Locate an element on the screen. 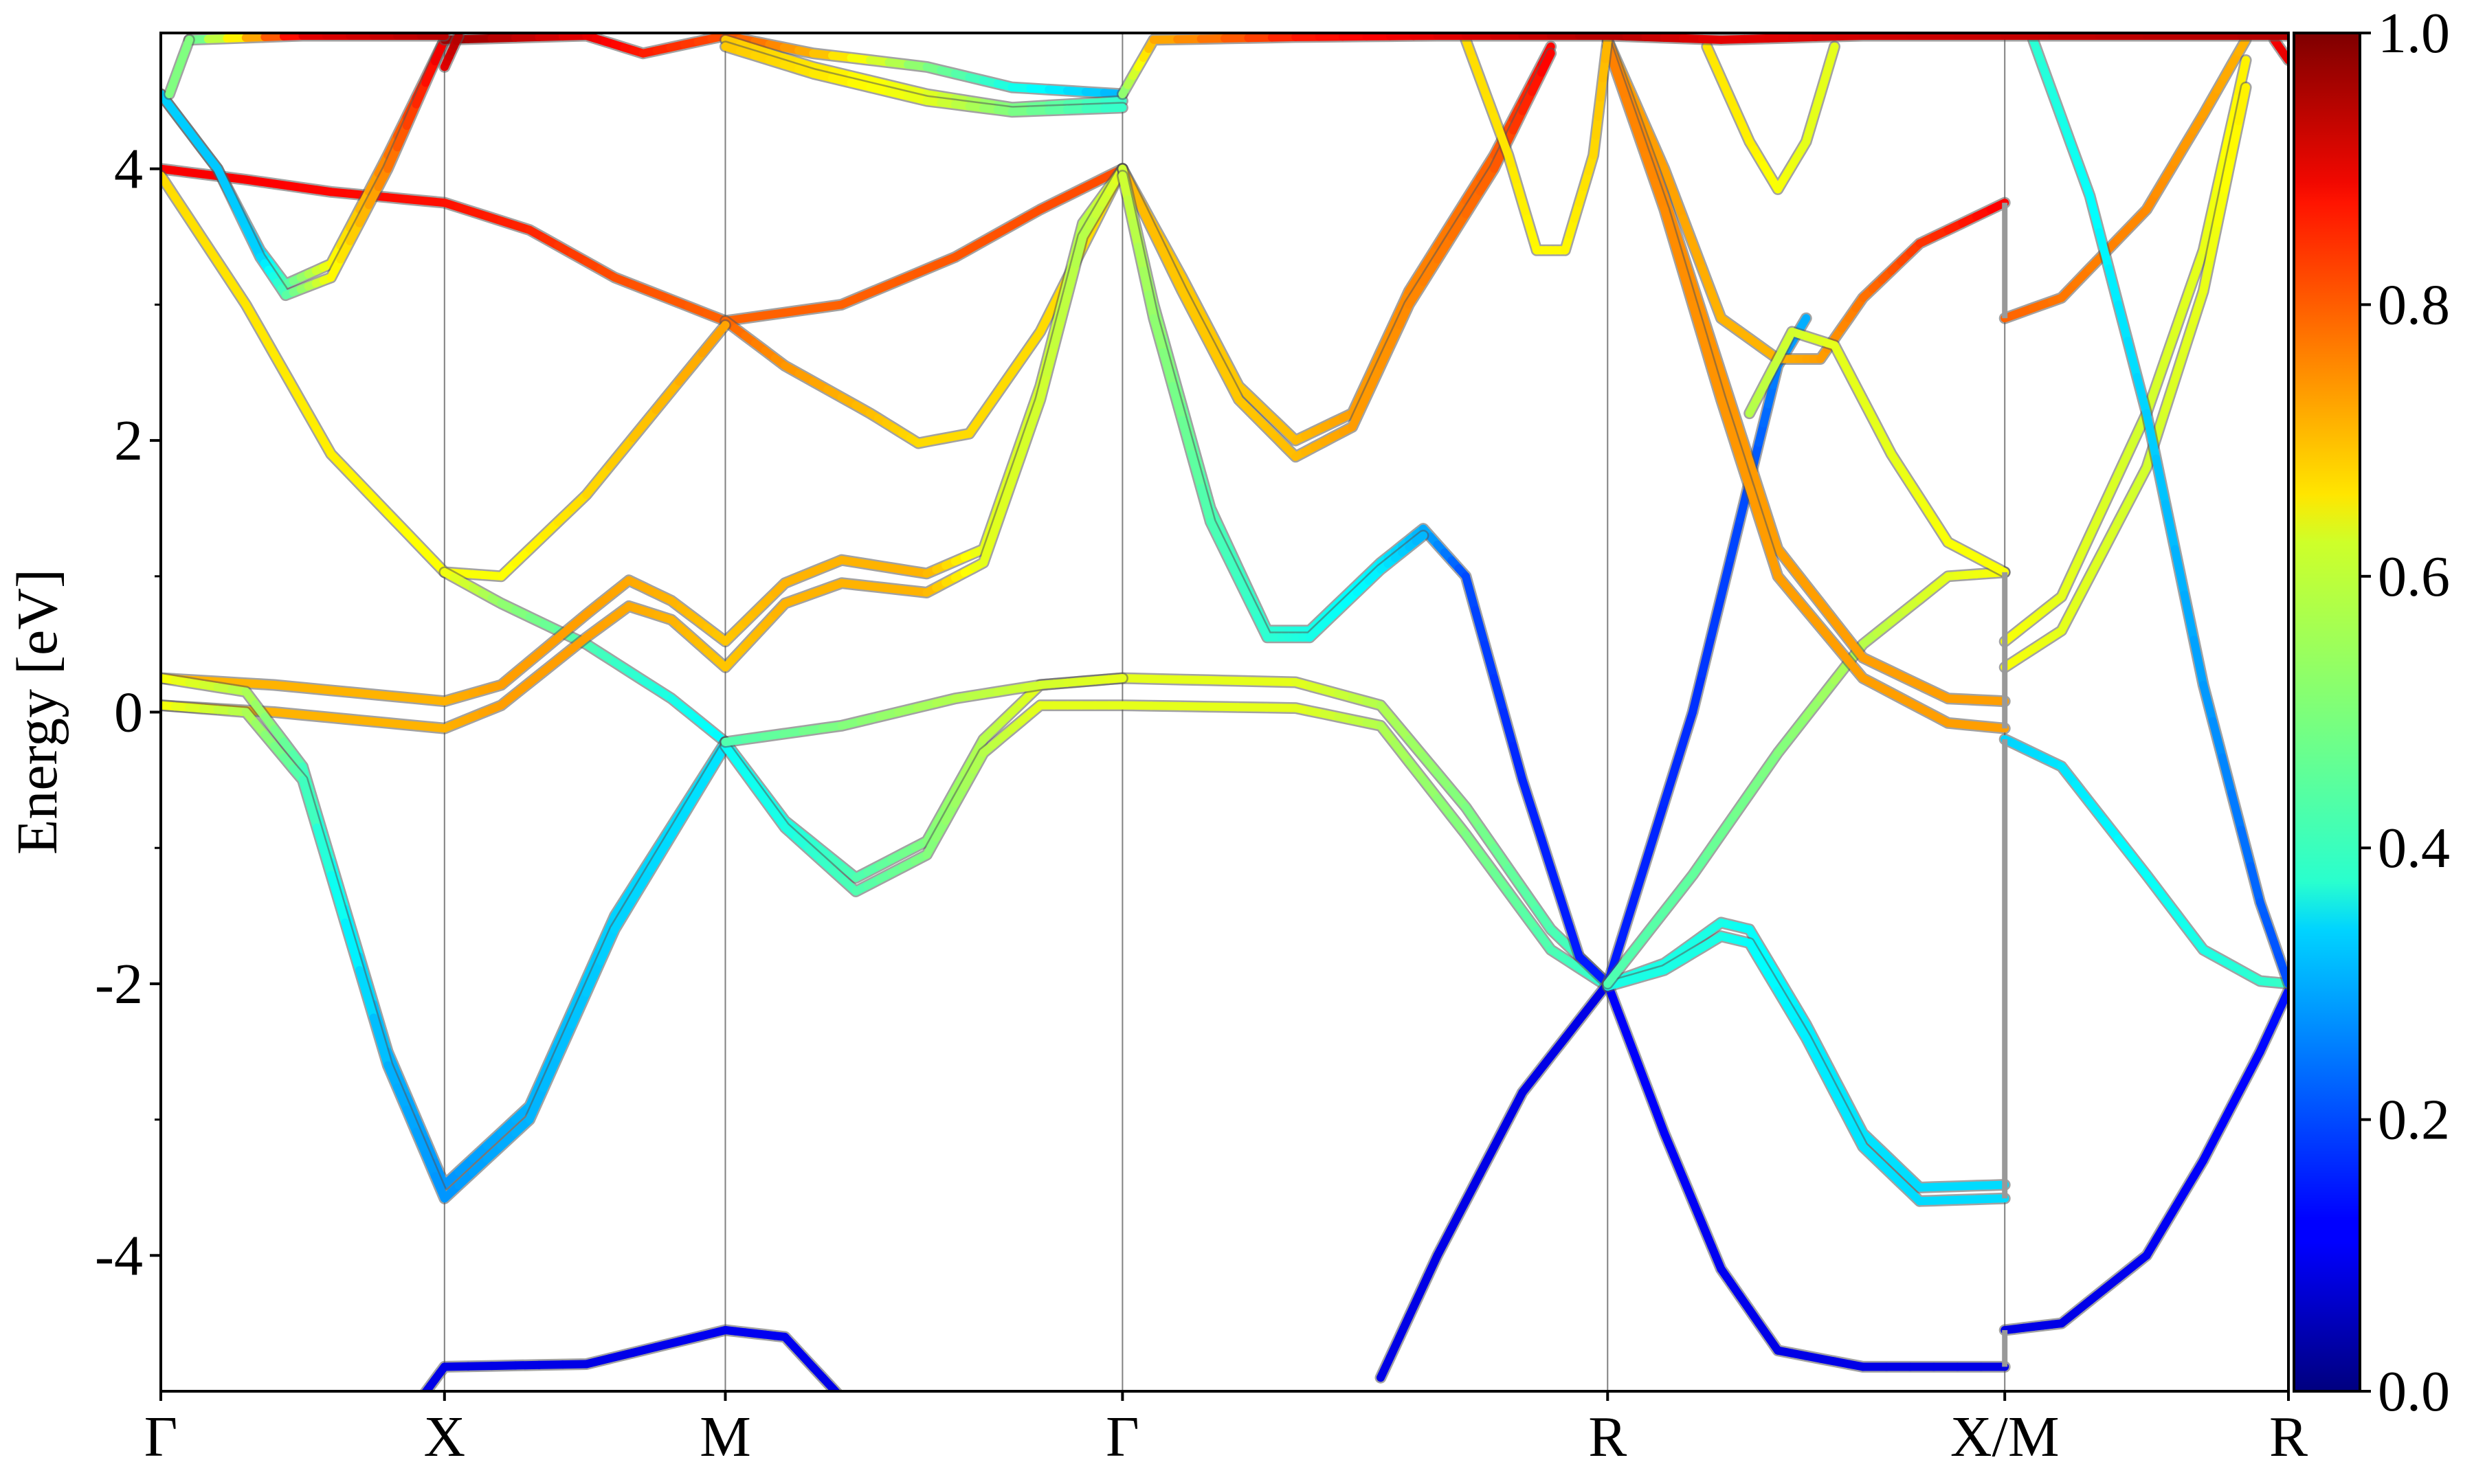 This screenshot has height=1484, width=2474. x-tick-label: Γ is located at coordinates (1122, 1437).